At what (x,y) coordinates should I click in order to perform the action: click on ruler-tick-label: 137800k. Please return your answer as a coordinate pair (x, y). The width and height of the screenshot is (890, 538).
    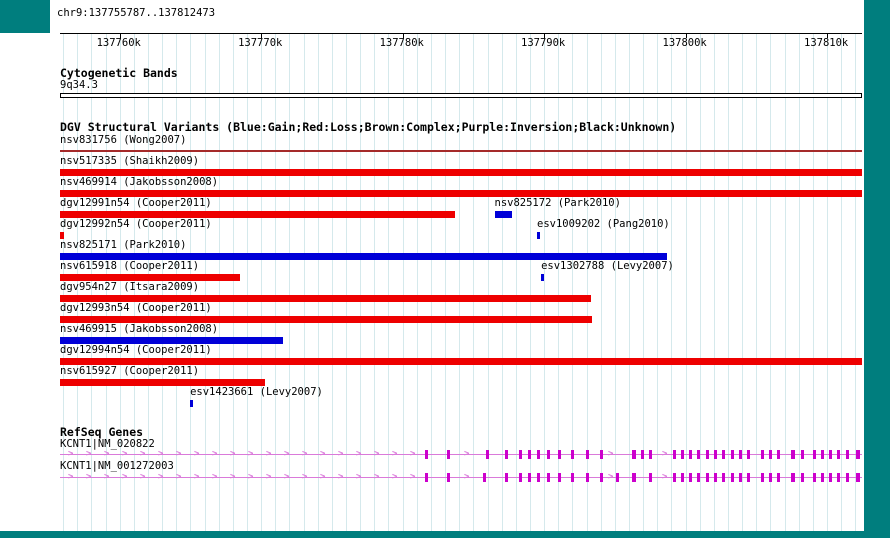
    Looking at the image, I should click on (684, 43).